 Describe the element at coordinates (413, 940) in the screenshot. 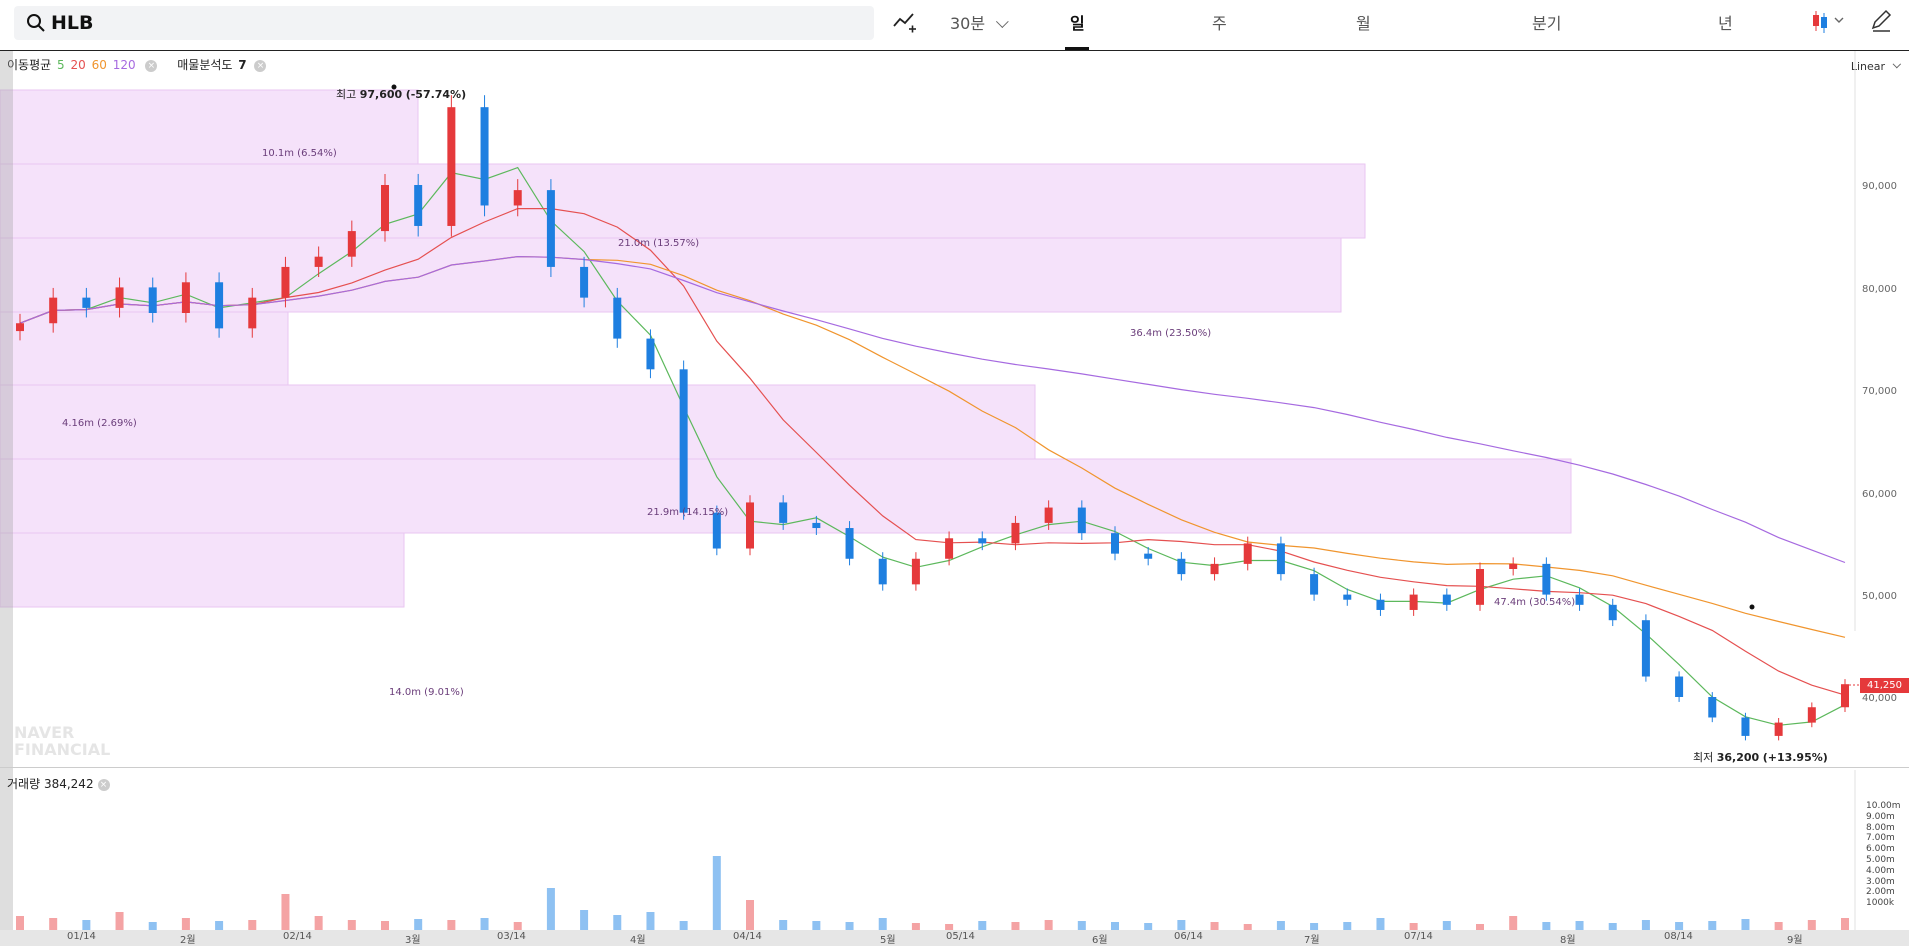

I see `time-tick: 3월` at that location.